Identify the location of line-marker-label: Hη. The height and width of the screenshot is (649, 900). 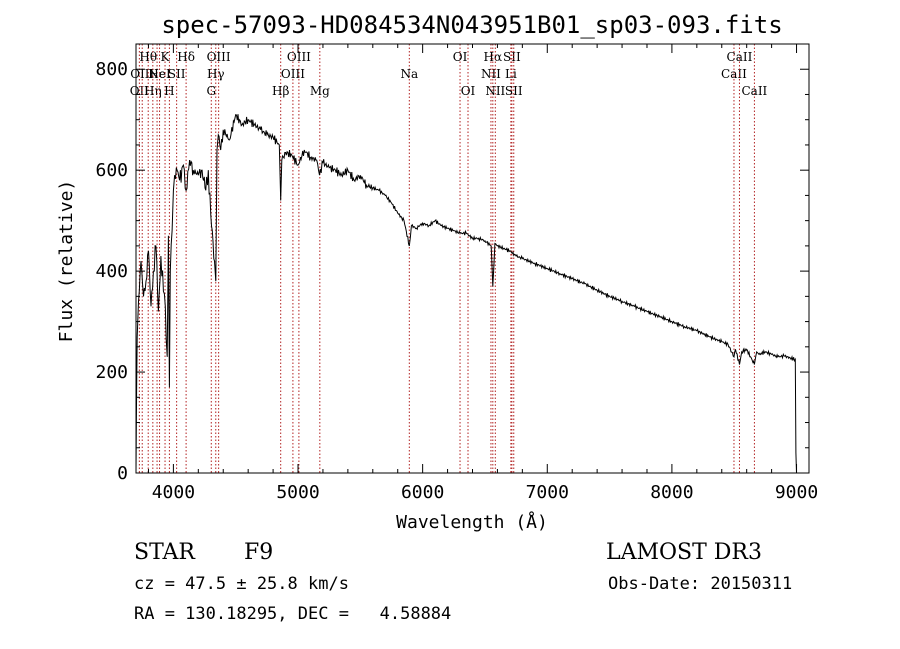
(153, 91).